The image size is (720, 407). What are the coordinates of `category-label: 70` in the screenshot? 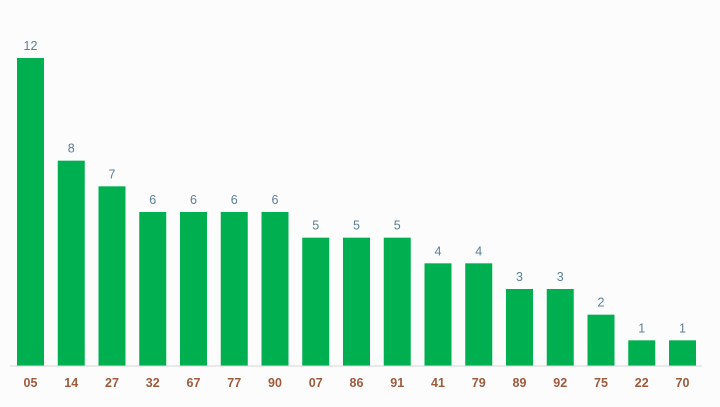 It's located at (683, 383).